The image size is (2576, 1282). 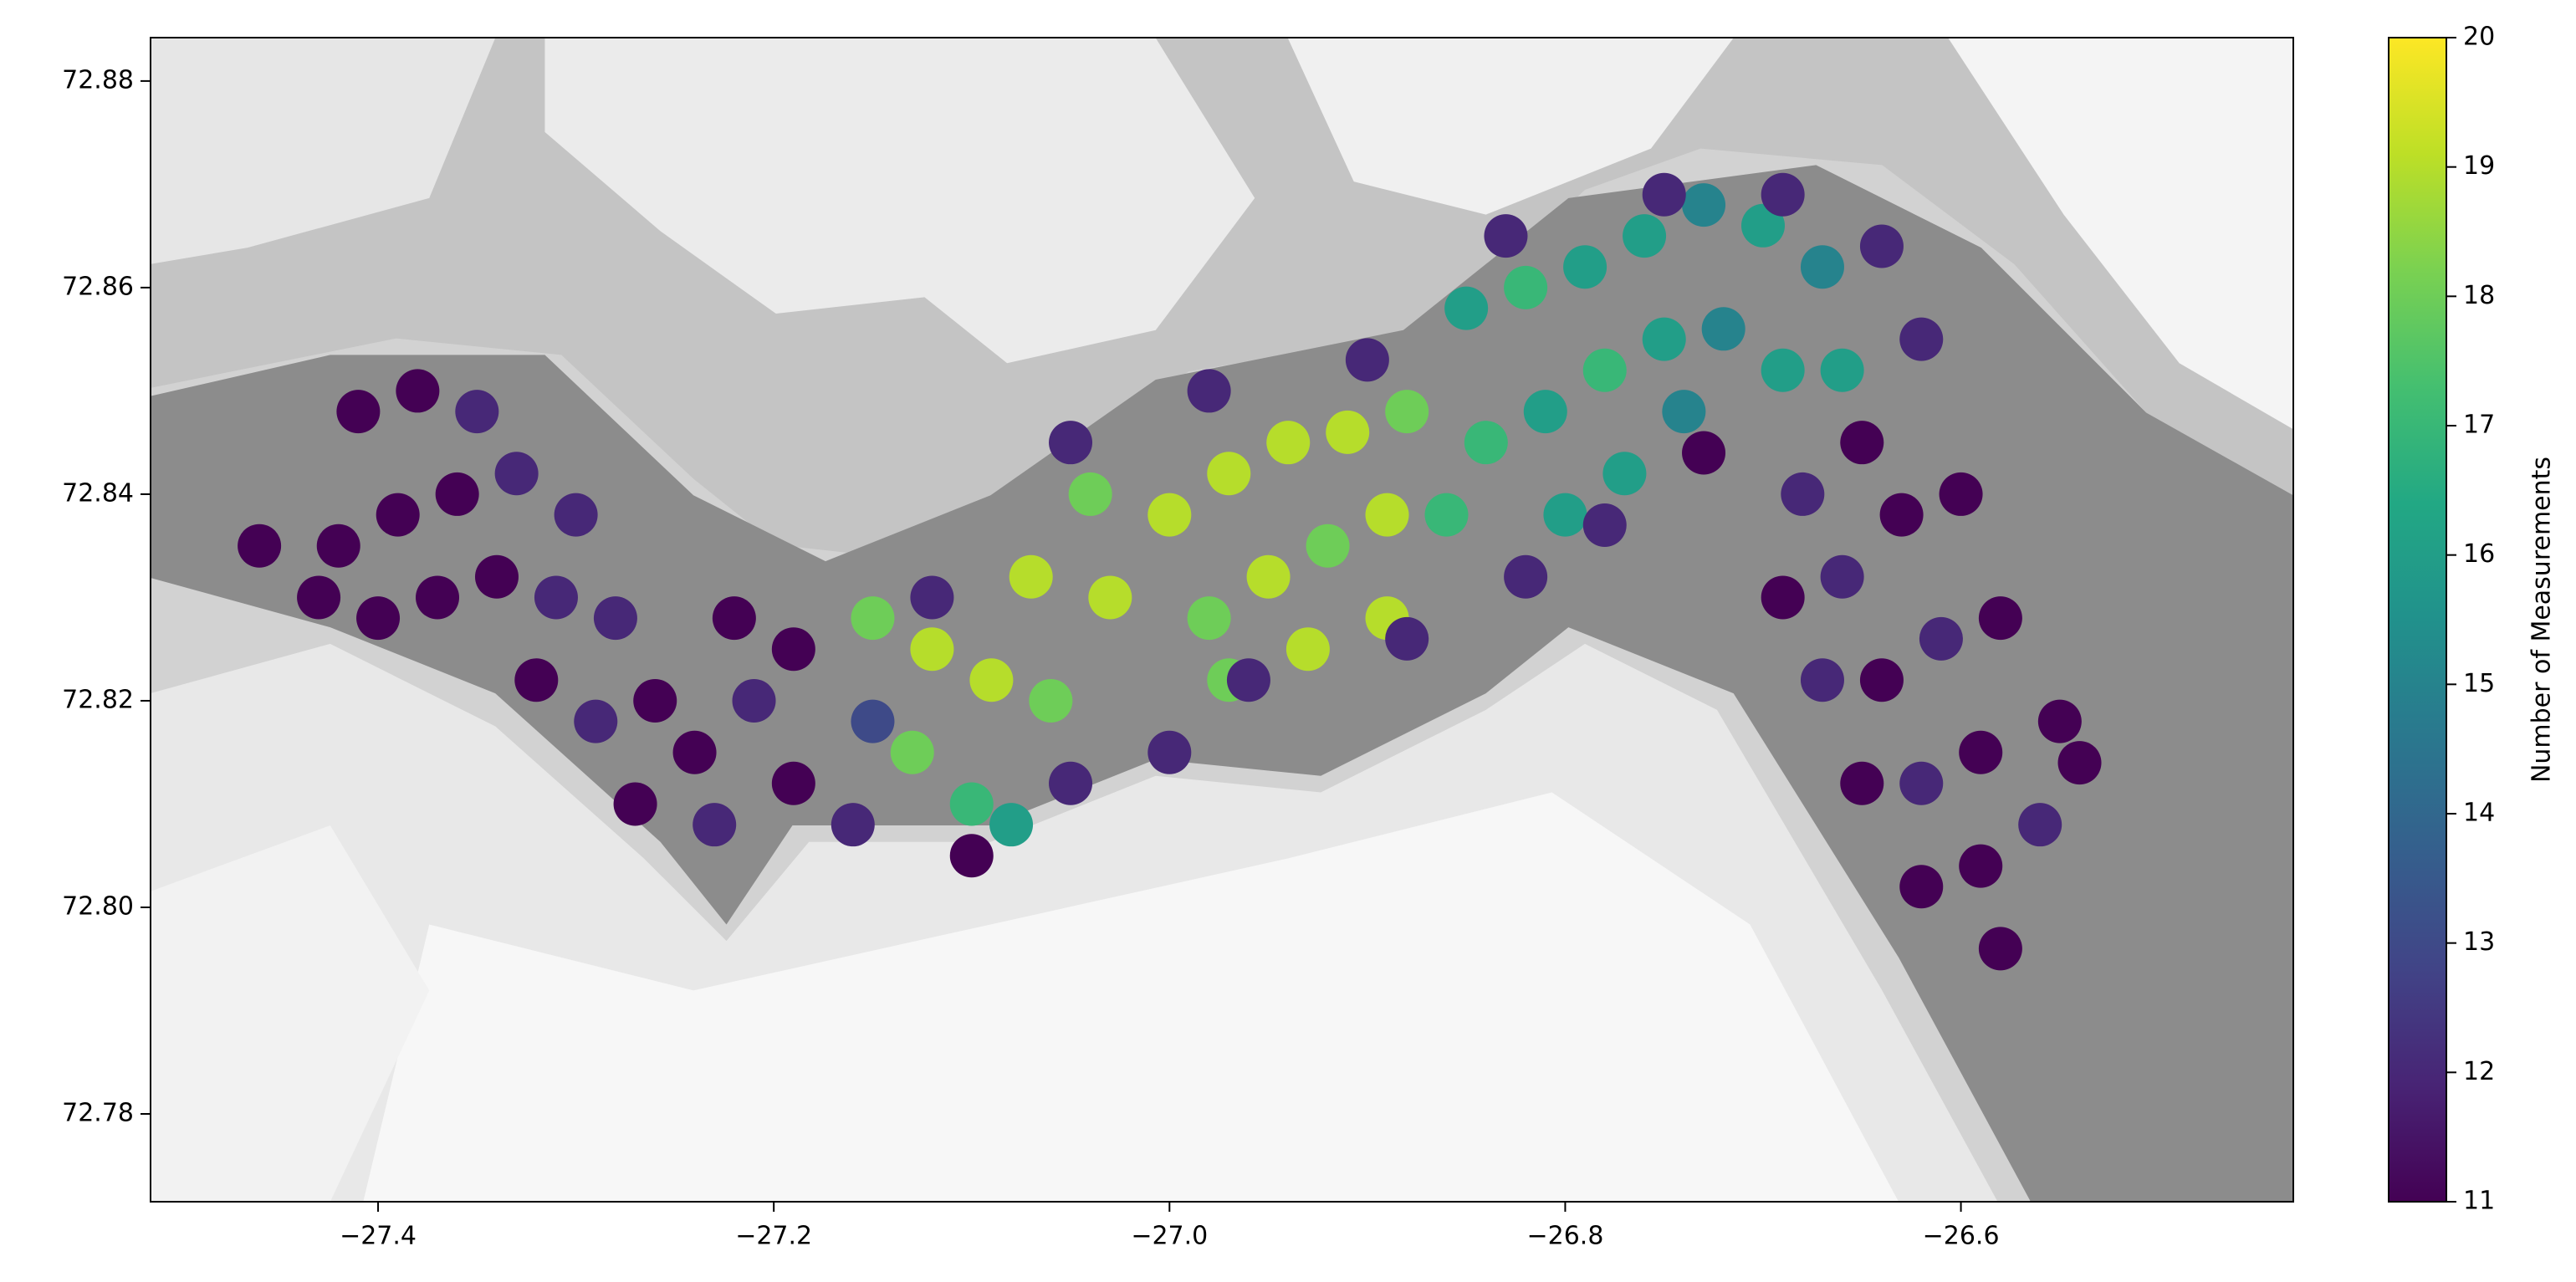 I want to click on colorbar-tick-label: 15, so click(x=2479, y=683).